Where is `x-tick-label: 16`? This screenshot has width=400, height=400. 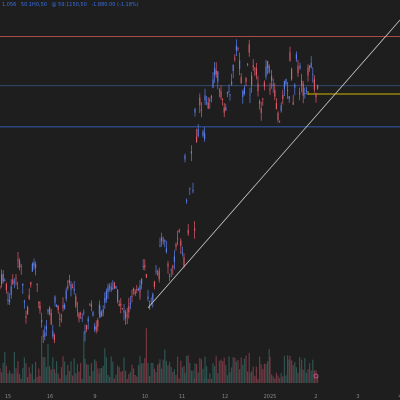 x-tick-label: 16 is located at coordinates (50, 397).